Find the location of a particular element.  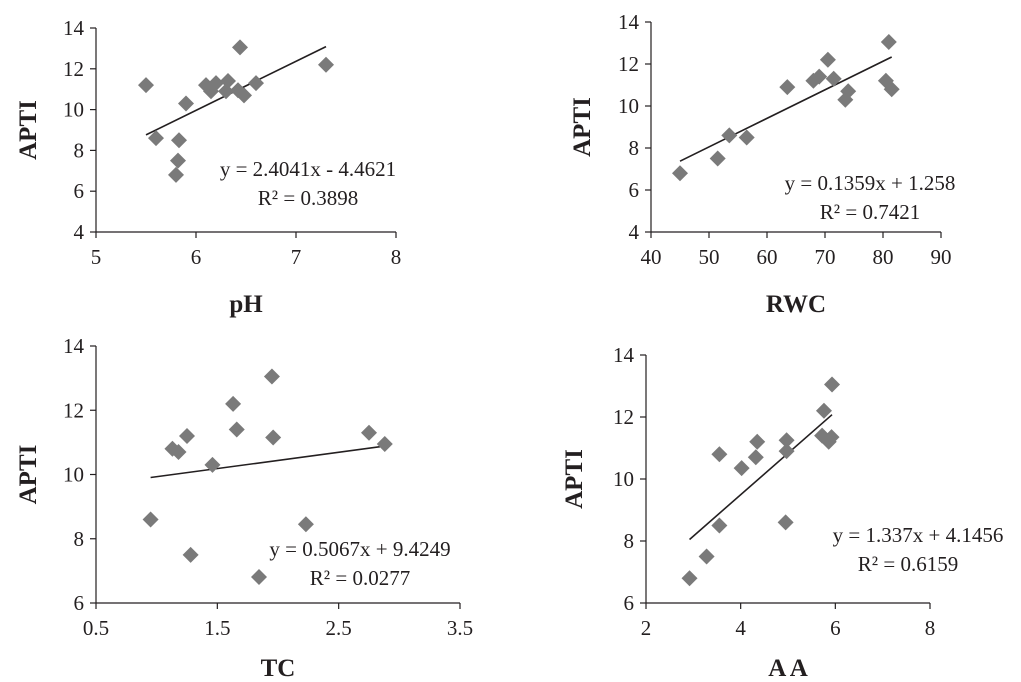

x-tick-label: 4 is located at coordinates (740, 628).